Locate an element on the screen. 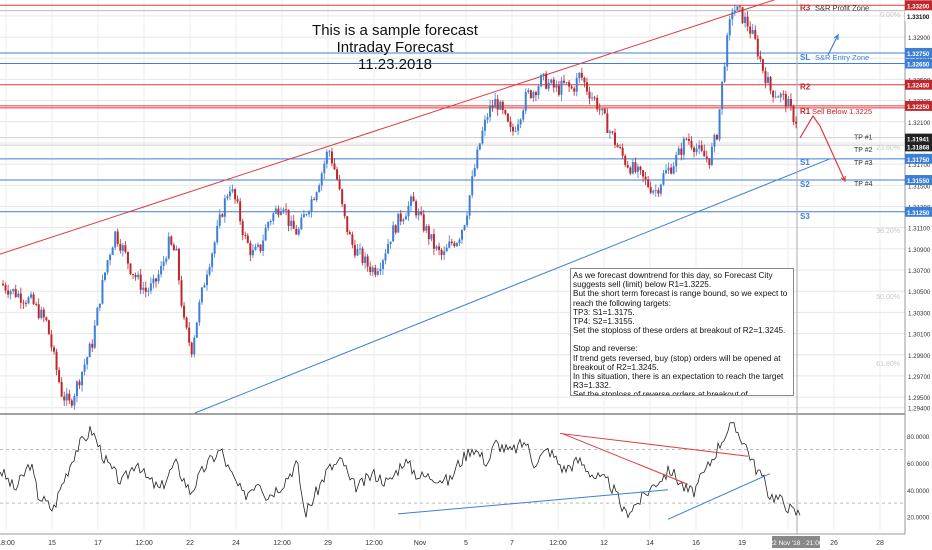  fib-label: 38.20% is located at coordinates (888, 231).